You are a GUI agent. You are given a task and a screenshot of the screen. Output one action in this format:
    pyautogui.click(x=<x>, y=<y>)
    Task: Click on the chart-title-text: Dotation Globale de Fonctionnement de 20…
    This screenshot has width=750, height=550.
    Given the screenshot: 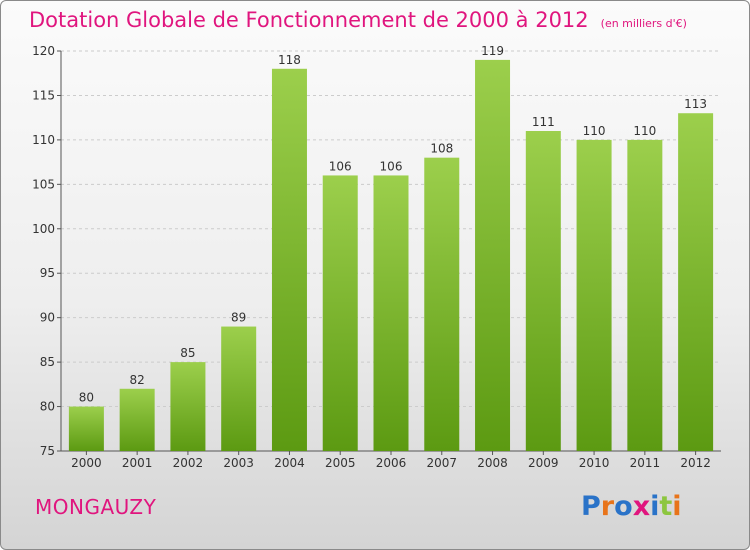 What is the action you would take?
    pyautogui.click(x=309, y=20)
    